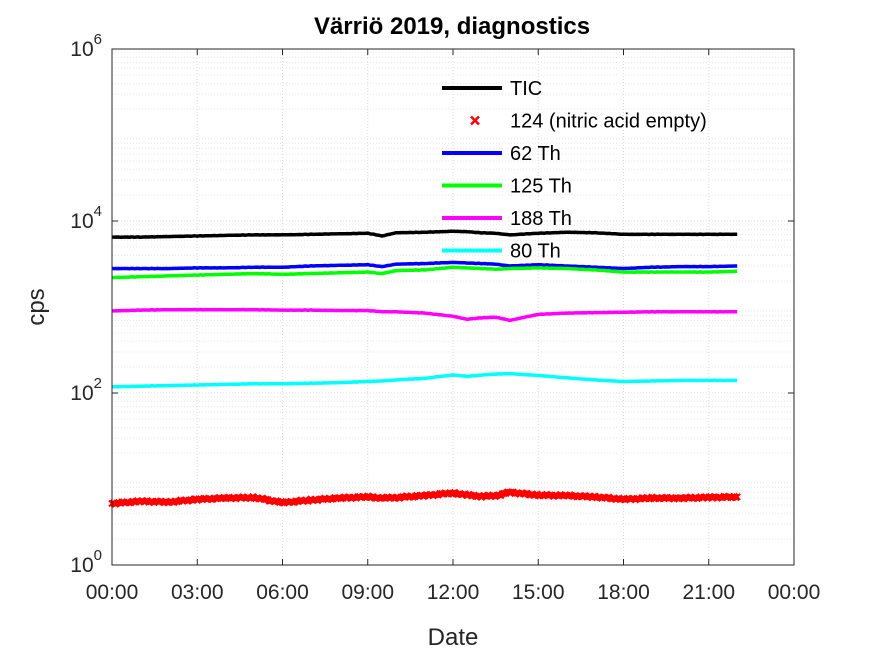 The width and height of the screenshot is (875, 656). What do you see at coordinates (538, 592) in the screenshot?
I see `x-tick-label: 15:00` at bounding box center [538, 592].